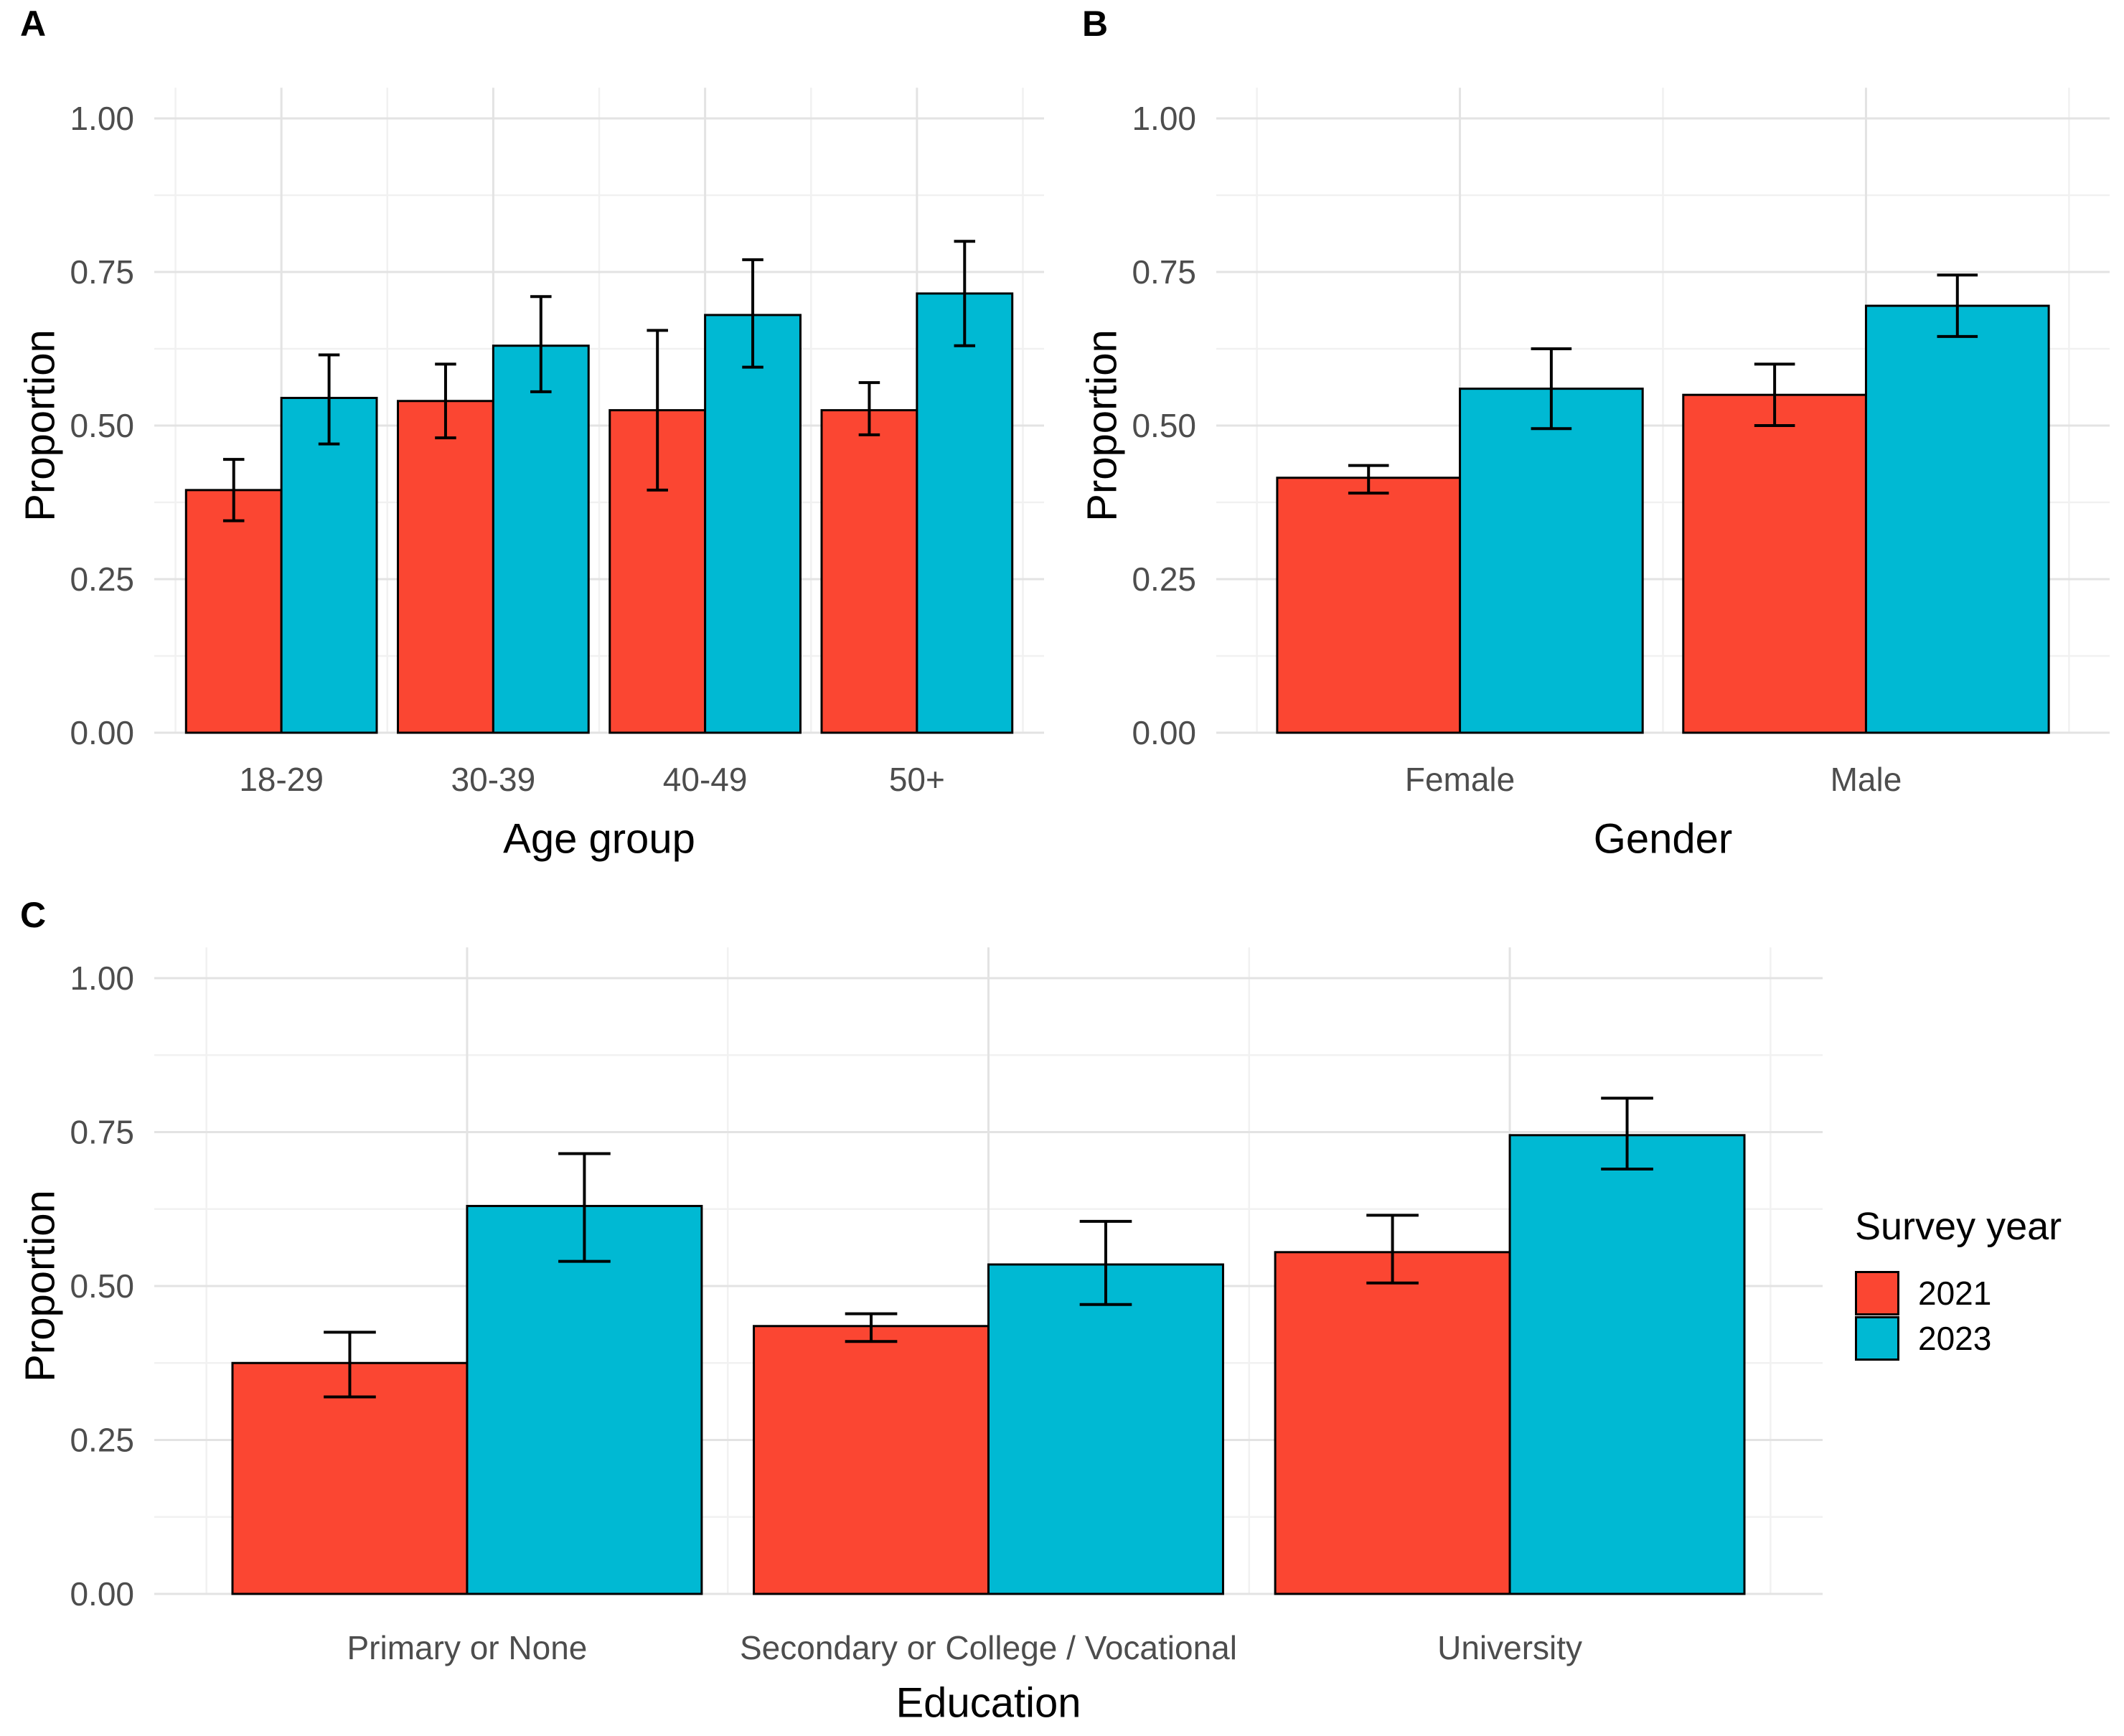 The width and height of the screenshot is (2124, 1736). What do you see at coordinates (1096, 24) in the screenshot?
I see `panel-b-label: B` at bounding box center [1096, 24].